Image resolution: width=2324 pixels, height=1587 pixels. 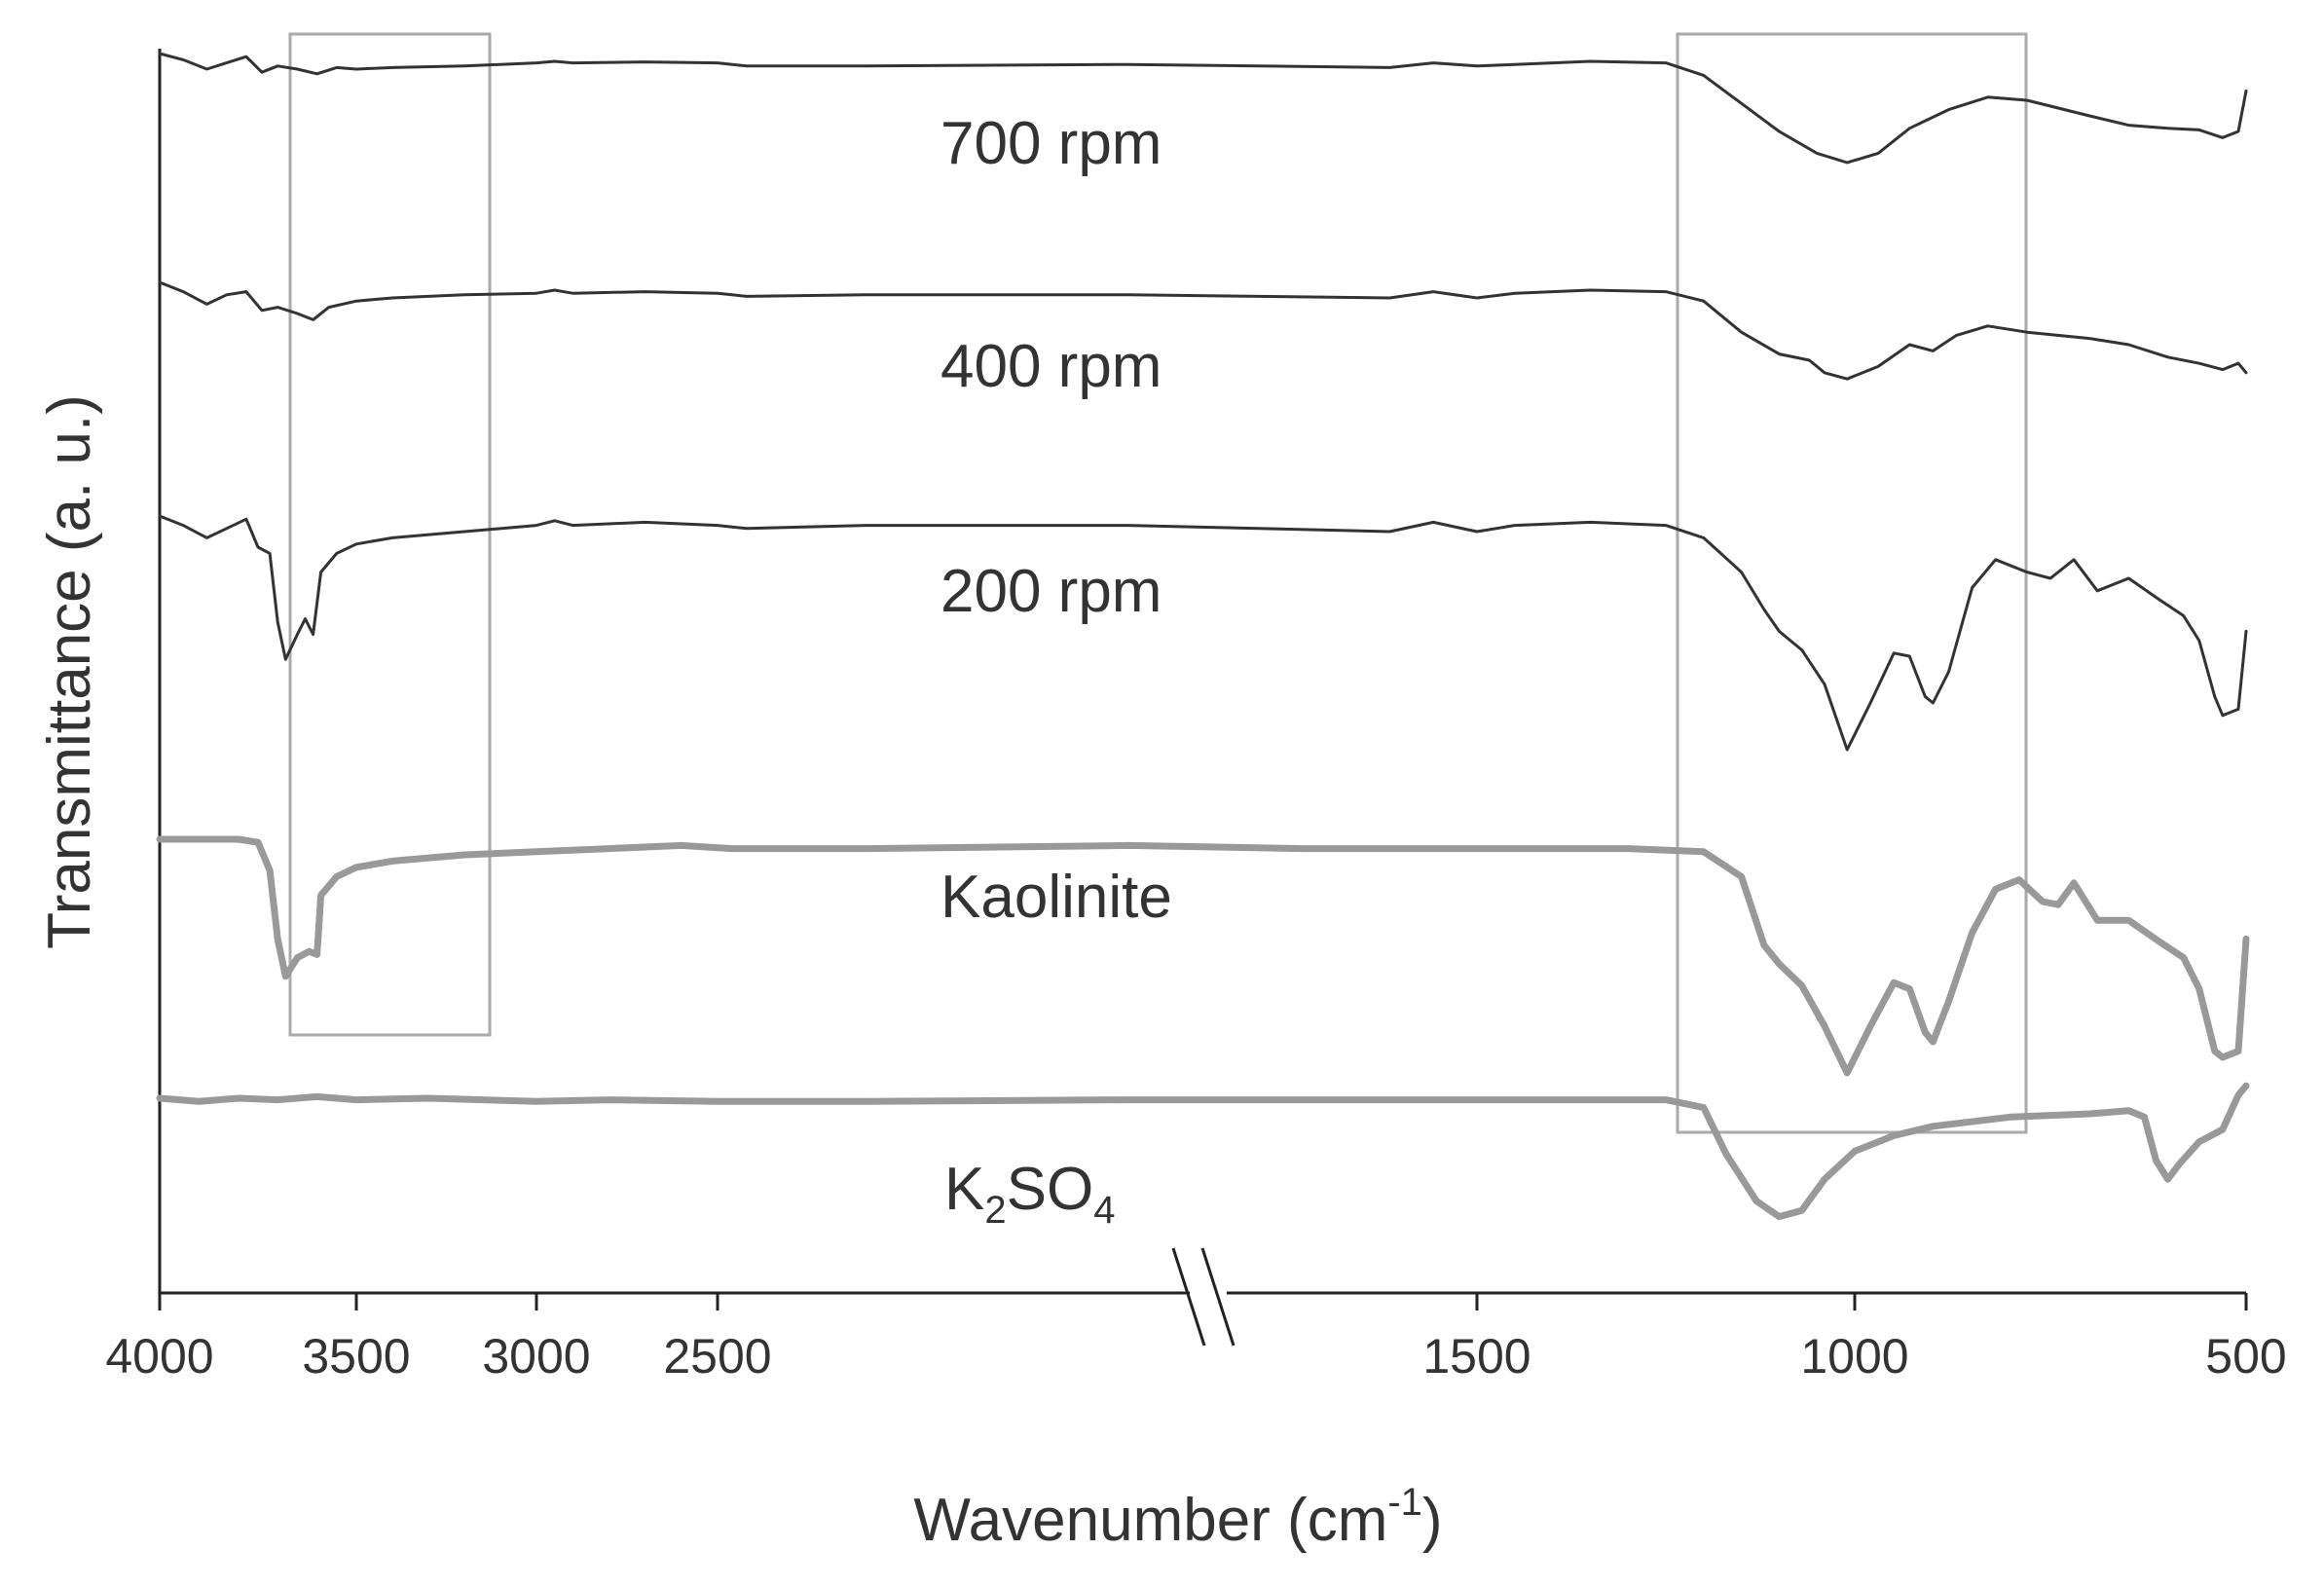 I want to click on x-axis-title-superscript: -1, so click(x=1404, y=1503).